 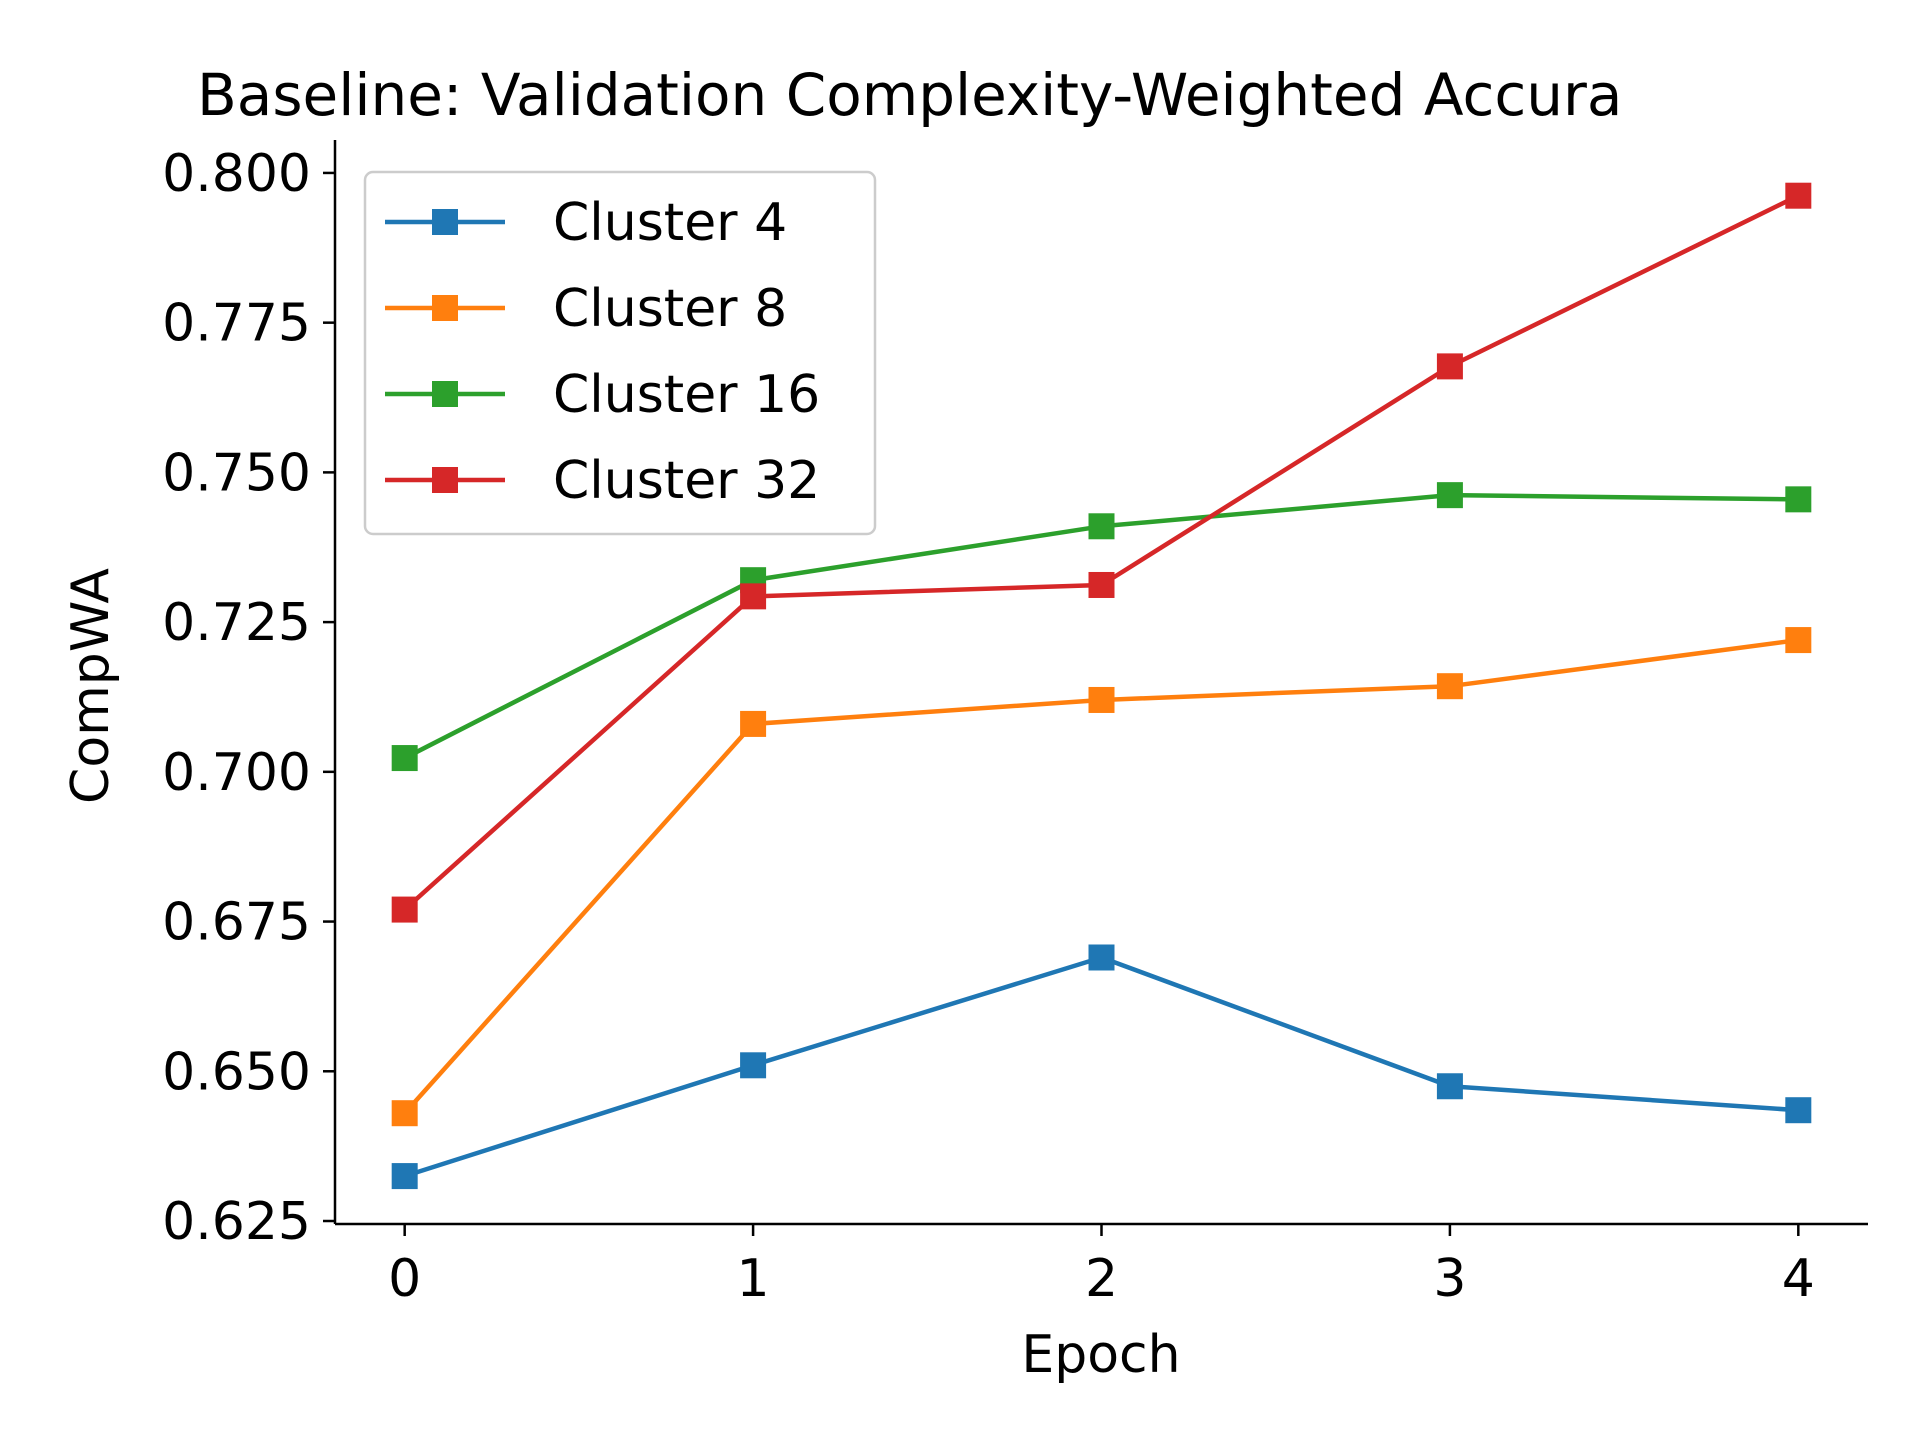 I want to click on x-tick-label: 0, so click(x=404, y=1279).